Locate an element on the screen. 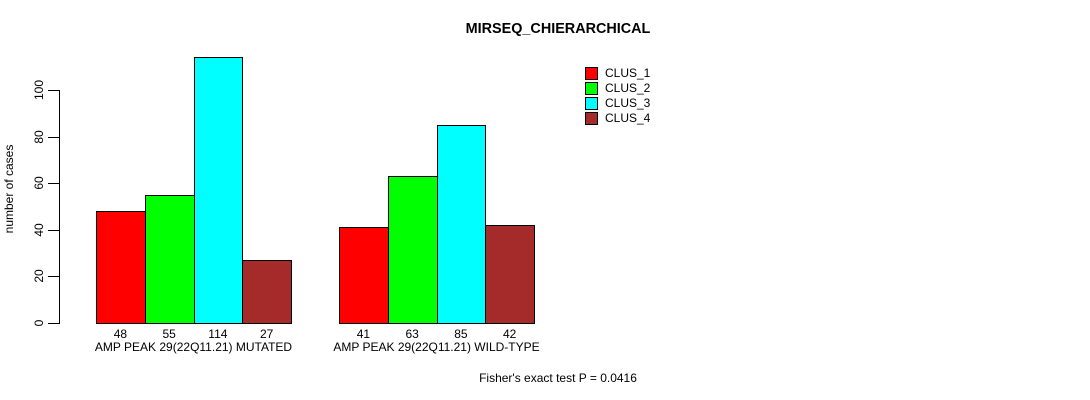 This screenshot has width=1090, height=400. bar-clus_2-group1 is located at coordinates (169, 259).